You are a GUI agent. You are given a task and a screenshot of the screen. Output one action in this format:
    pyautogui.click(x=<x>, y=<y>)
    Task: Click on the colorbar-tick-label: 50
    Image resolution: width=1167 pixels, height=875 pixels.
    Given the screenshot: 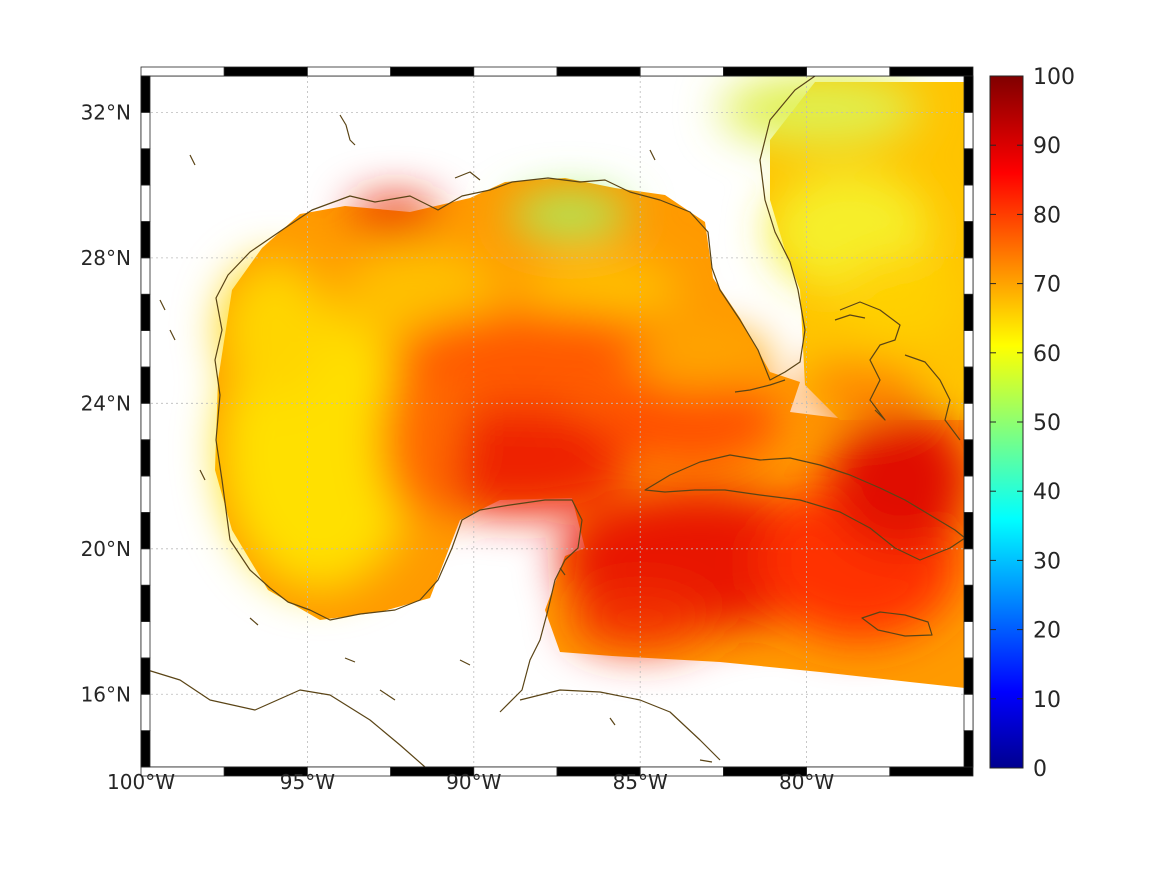 What is the action you would take?
    pyautogui.click(x=1047, y=423)
    